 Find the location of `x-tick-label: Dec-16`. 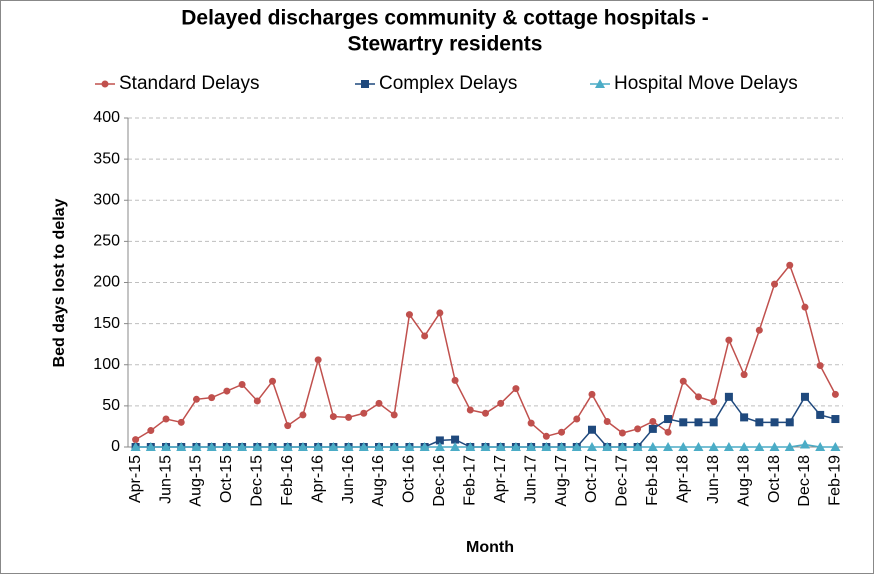

x-tick-label: Dec-16 is located at coordinates (439, 481).